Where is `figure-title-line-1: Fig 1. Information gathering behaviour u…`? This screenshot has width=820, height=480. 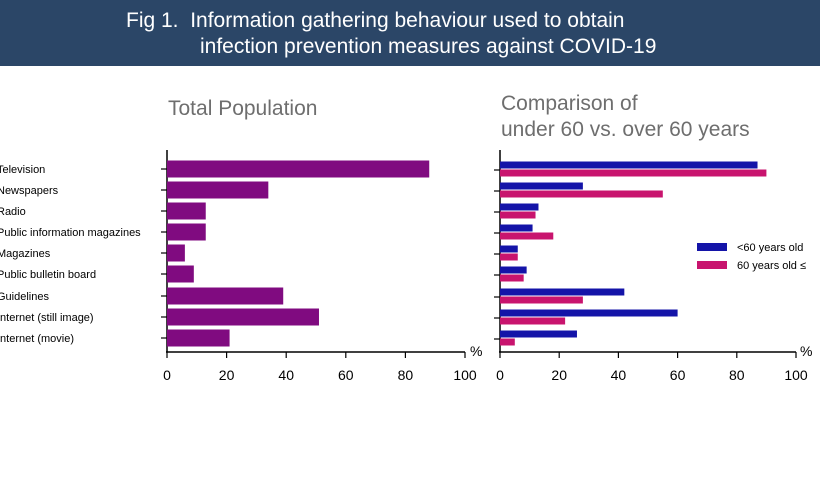 figure-title-line-1: Fig 1. Information gathering behaviour u… is located at coordinates (375, 20).